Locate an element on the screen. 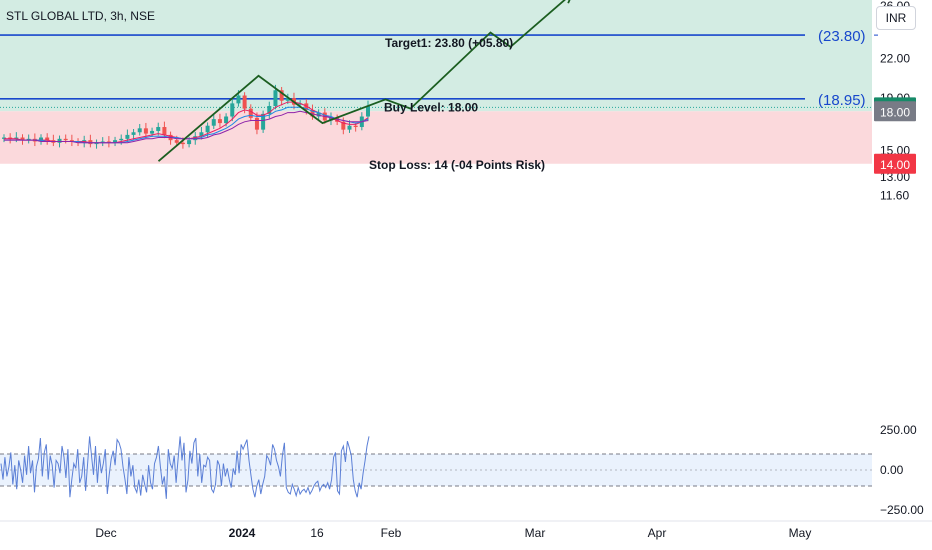 The image size is (932, 550). annotation-text: Buy Level: 18.00 is located at coordinates (431, 107).